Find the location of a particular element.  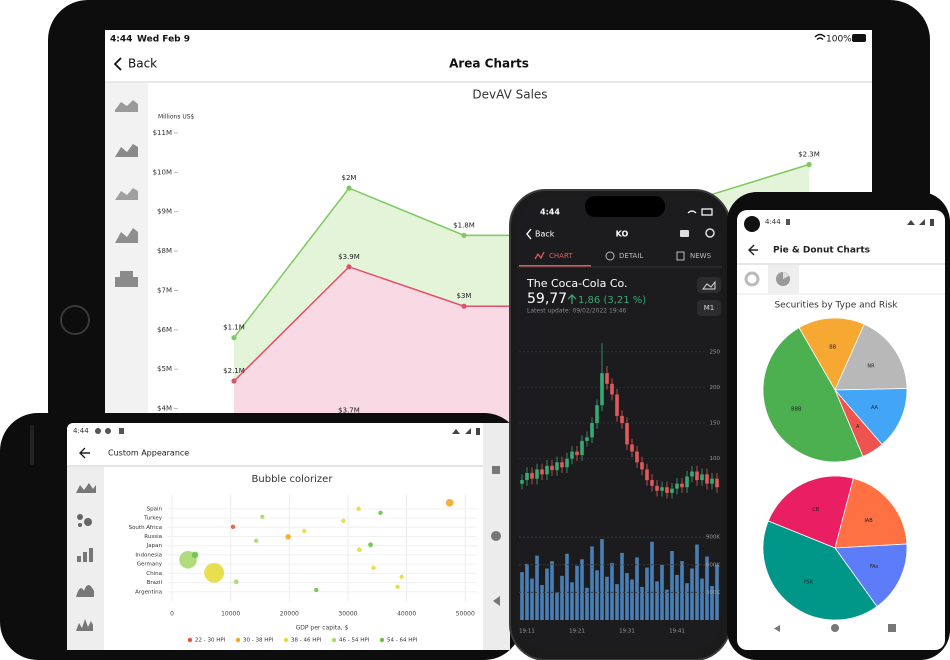

y-tick-label: $6M is located at coordinates (164, 330).